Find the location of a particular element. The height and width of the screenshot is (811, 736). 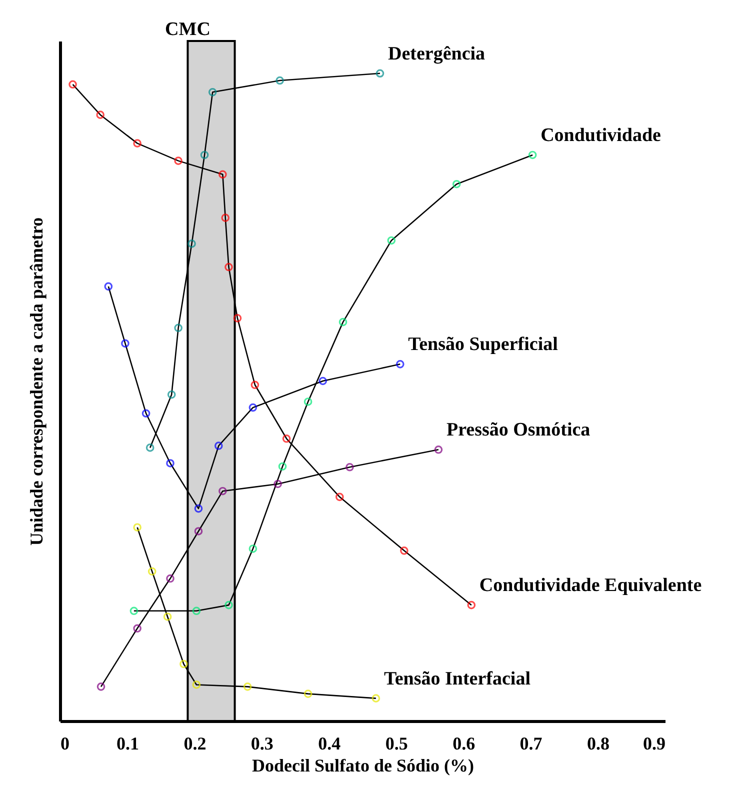

series-label: Pressão Osmótica is located at coordinates (518, 430).